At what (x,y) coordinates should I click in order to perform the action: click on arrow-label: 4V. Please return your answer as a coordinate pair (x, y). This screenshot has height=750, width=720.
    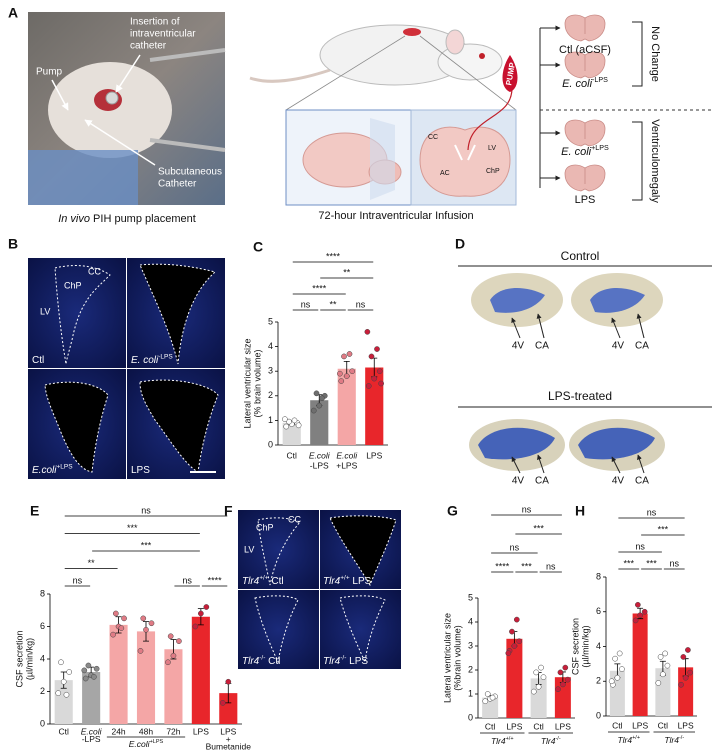
    Looking at the image, I should click on (518, 346).